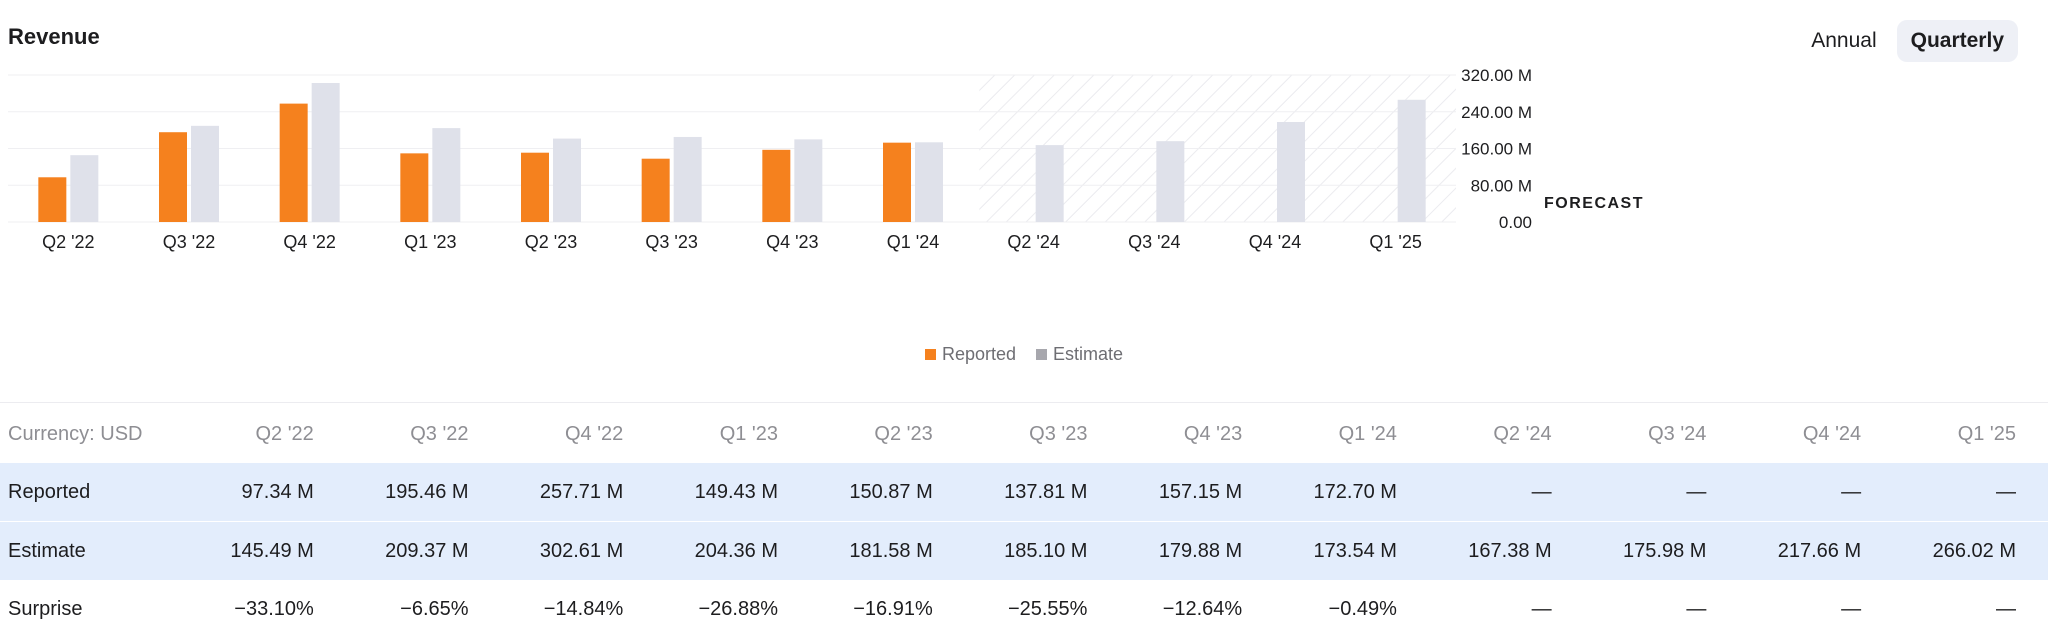 This screenshot has height=640, width=2048. What do you see at coordinates (1661, 550) in the screenshot?
I see `table-cell: 175.98 M` at bounding box center [1661, 550].